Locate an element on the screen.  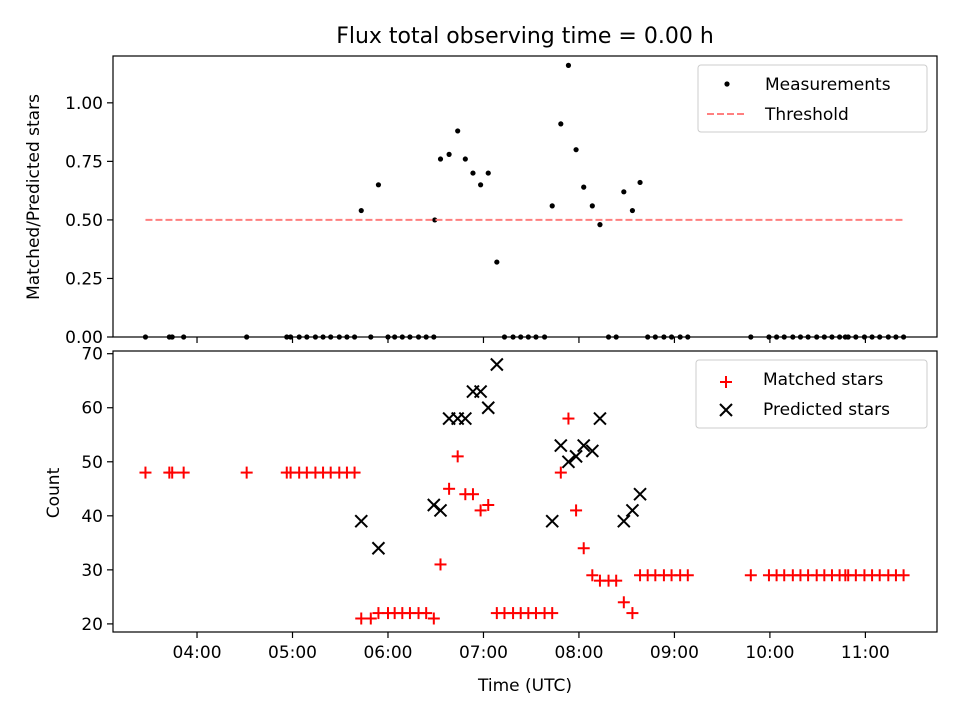
bottom-panel-y-tick-label: 30 is located at coordinates (92, 571).